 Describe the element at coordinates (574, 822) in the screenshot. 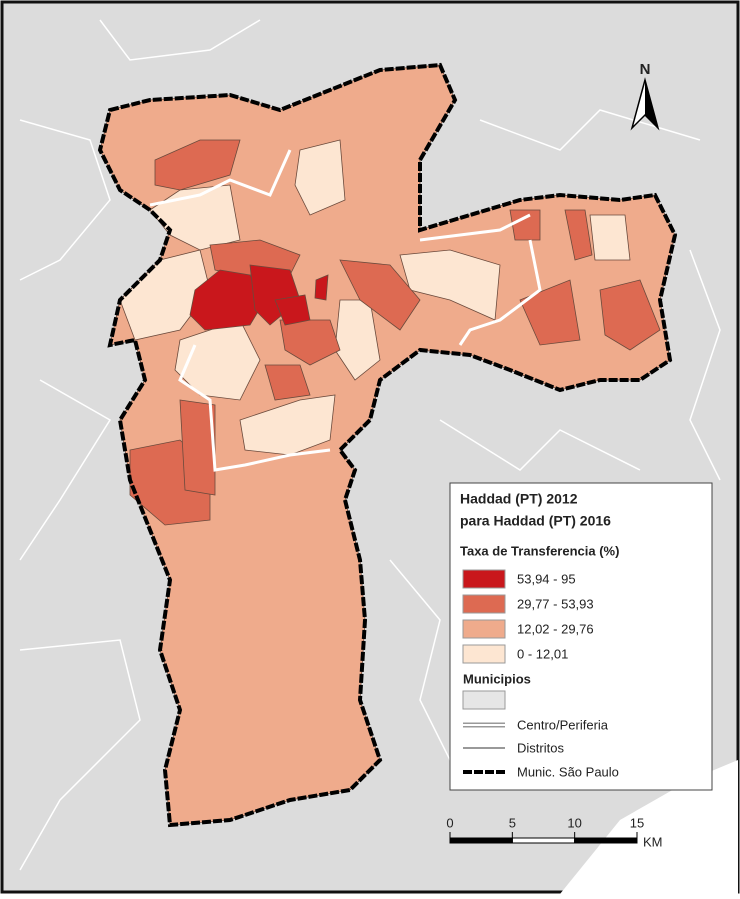

I see `scale-label: 10` at that location.